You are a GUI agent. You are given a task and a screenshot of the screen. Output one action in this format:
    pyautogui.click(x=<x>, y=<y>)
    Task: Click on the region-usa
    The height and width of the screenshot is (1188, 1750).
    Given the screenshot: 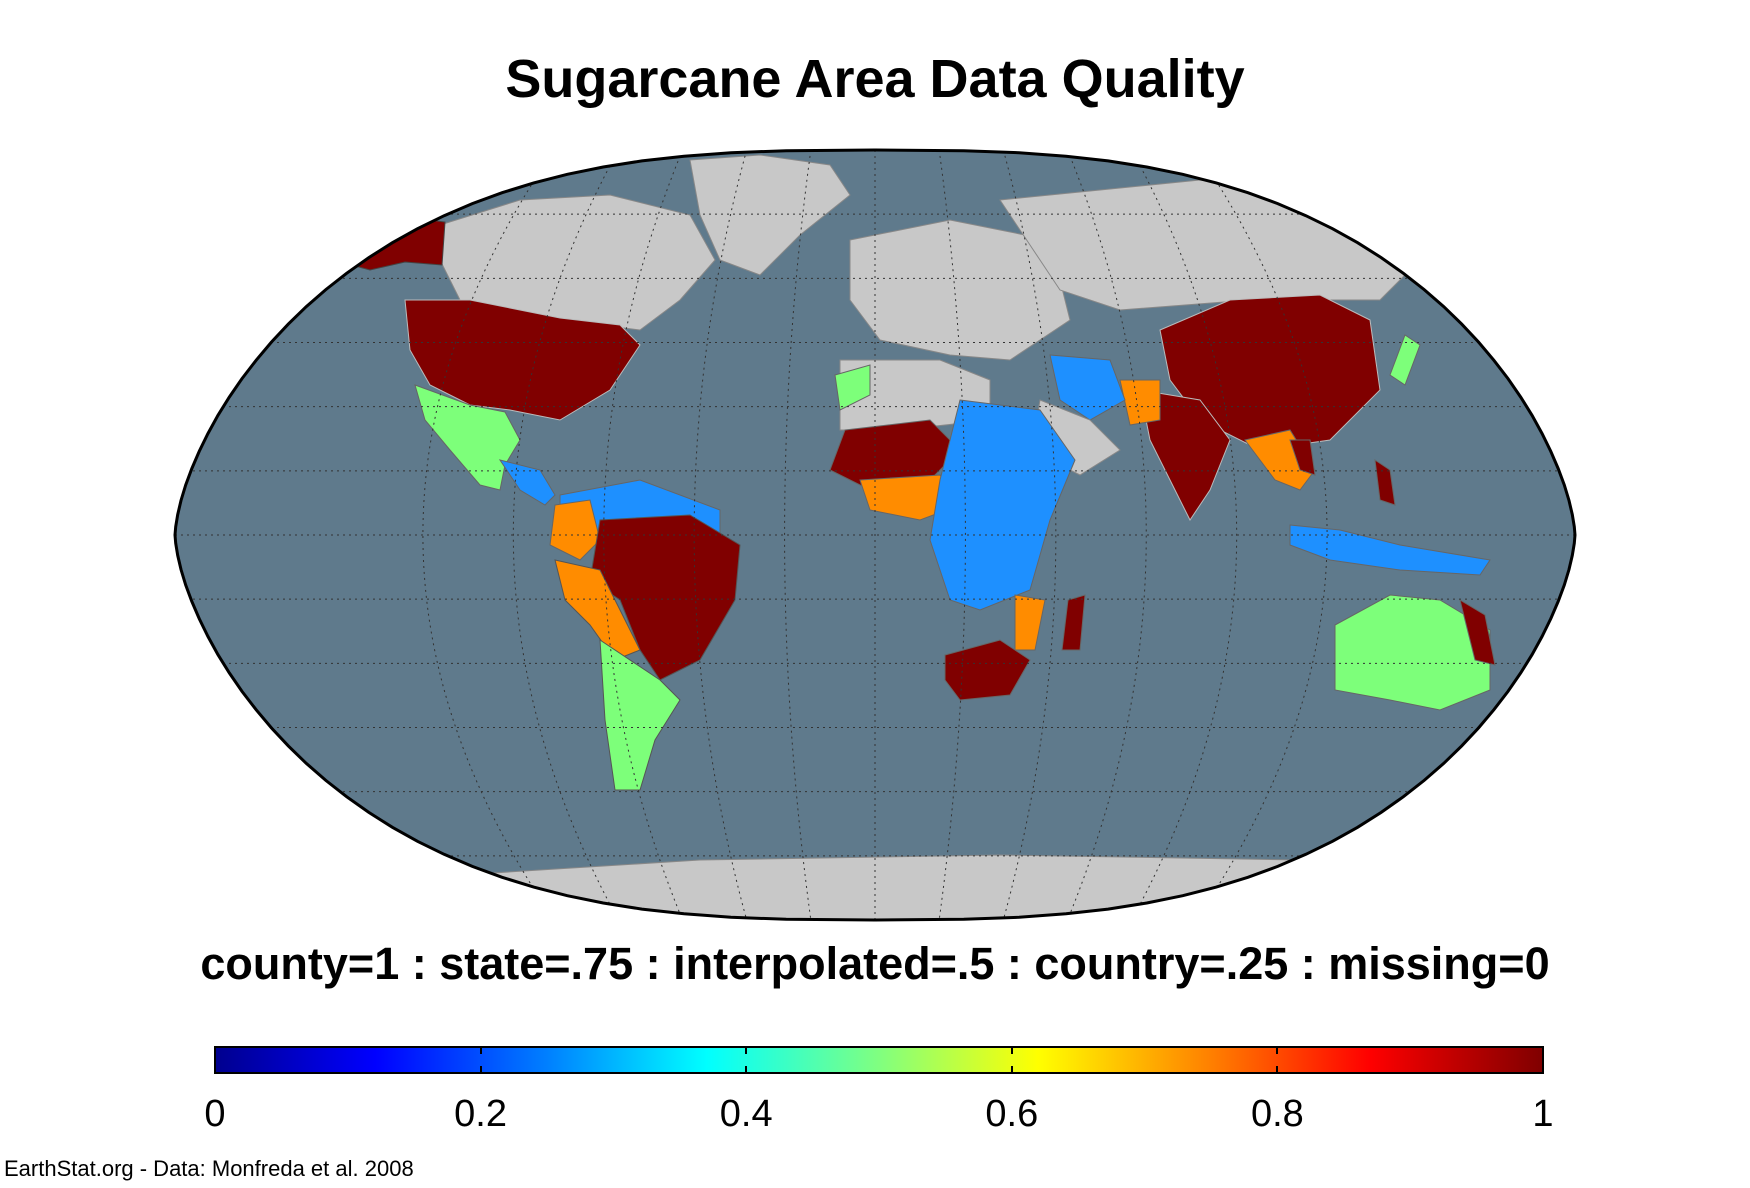 What is the action you would take?
    pyautogui.click(x=522, y=360)
    